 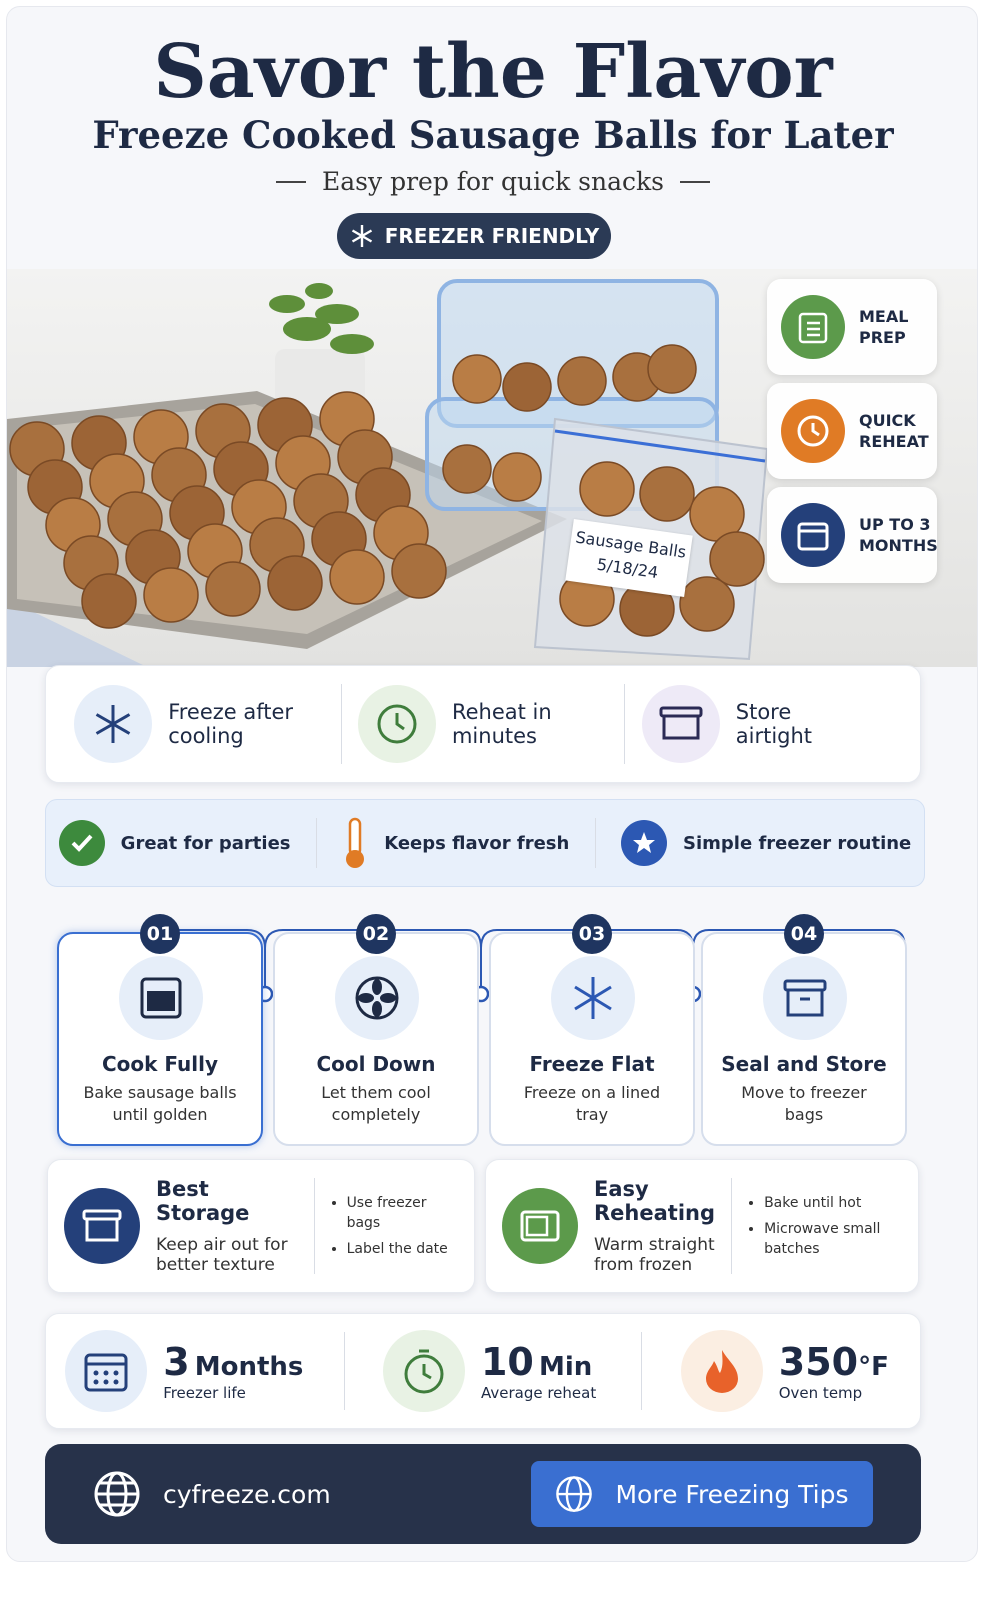 I want to click on star-icon, so click(x=644, y=843).